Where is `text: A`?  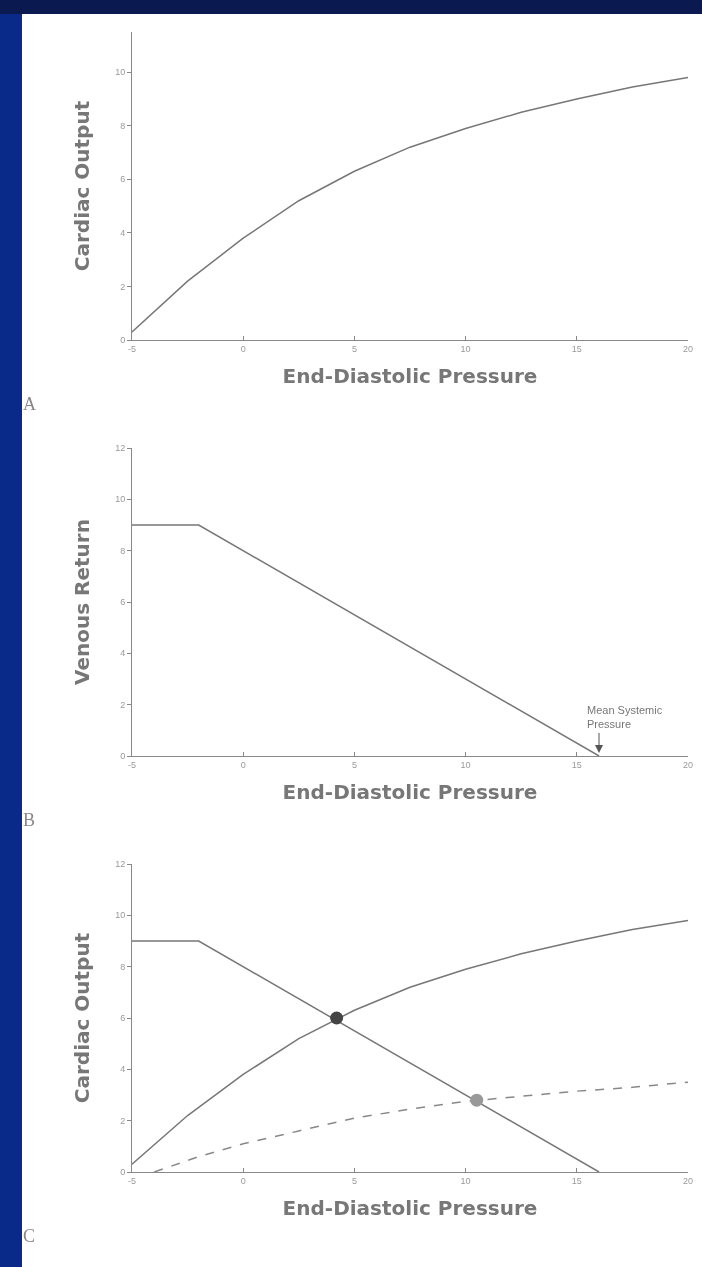 text: A is located at coordinates (29, 404).